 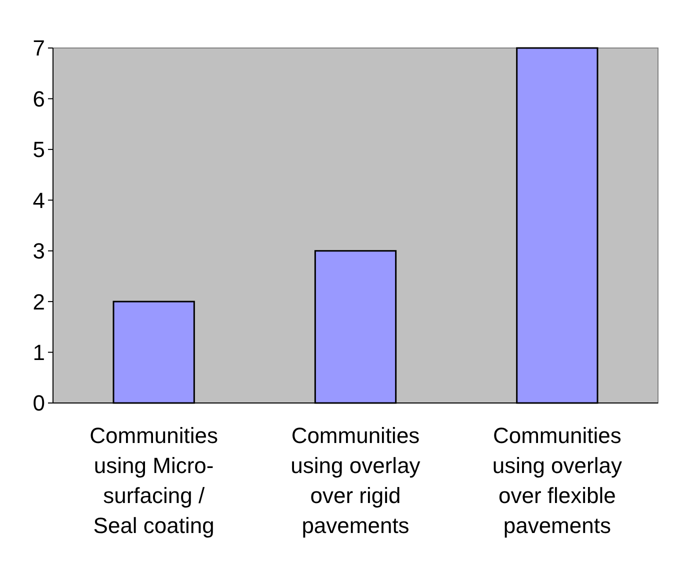 What do you see at coordinates (38, 403) in the screenshot?
I see `y-tick-label: 0` at bounding box center [38, 403].